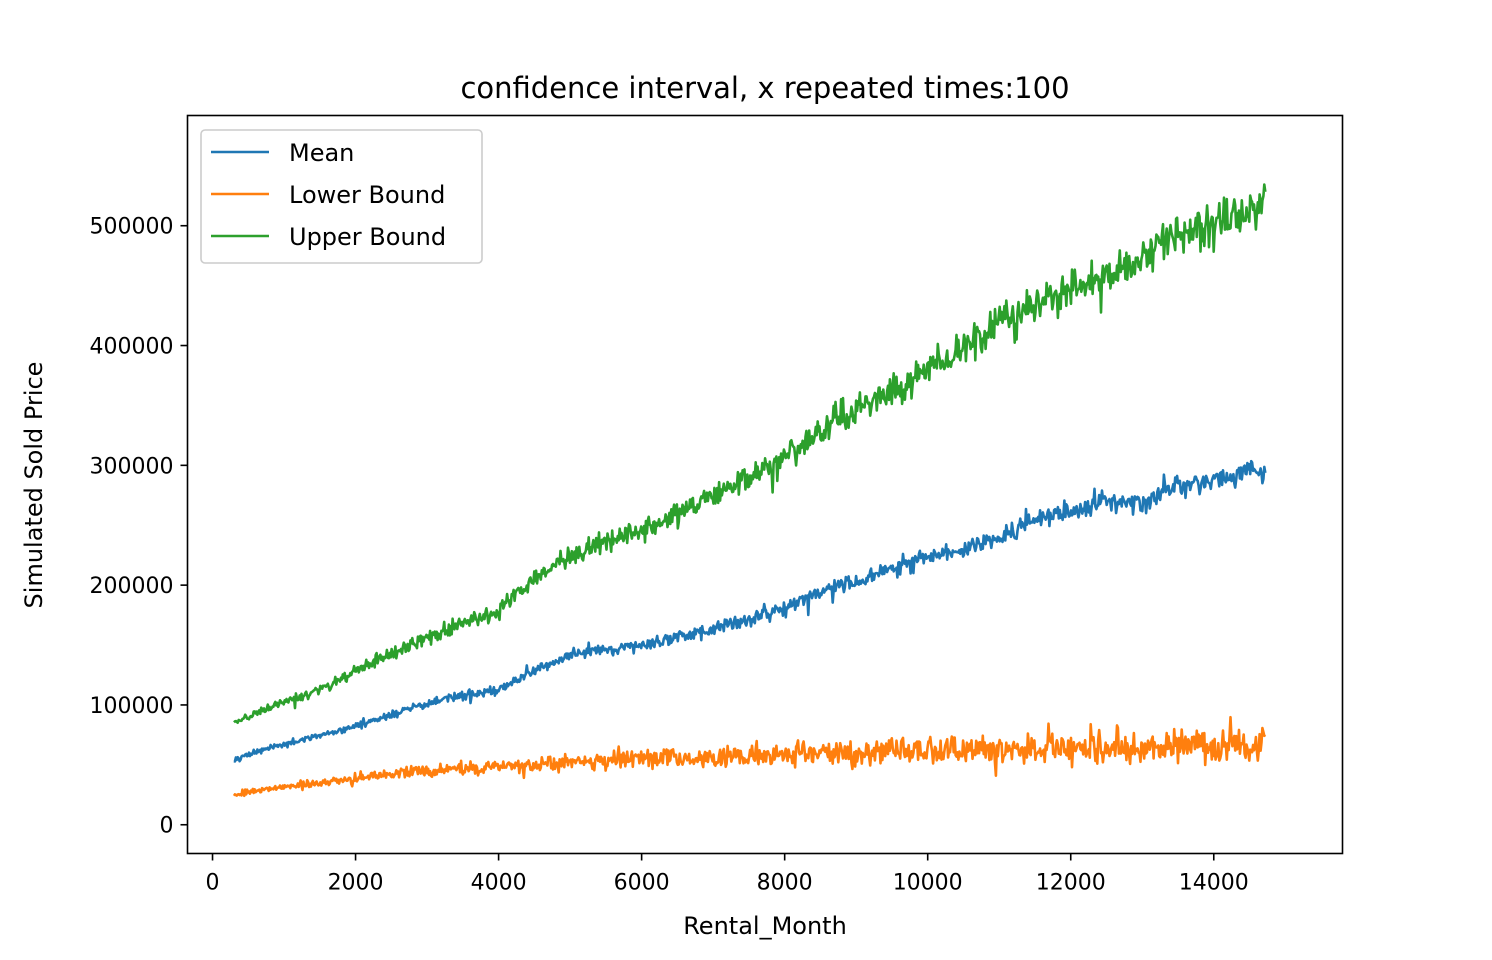 The height and width of the screenshot is (960, 1492). Describe the element at coordinates (132, 706) in the screenshot. I see `y-tick-label: 100000` at that location.